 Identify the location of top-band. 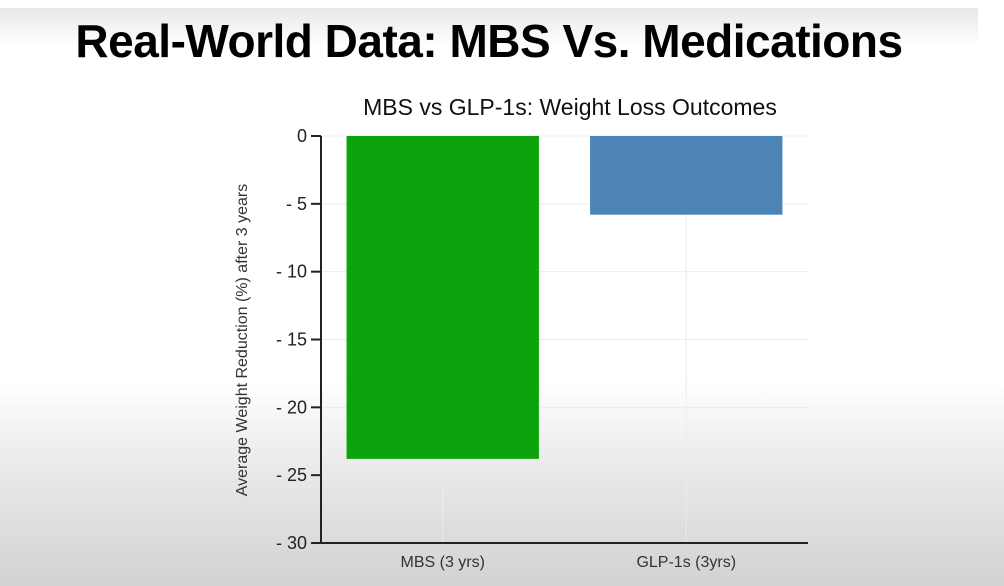
(502, 3).